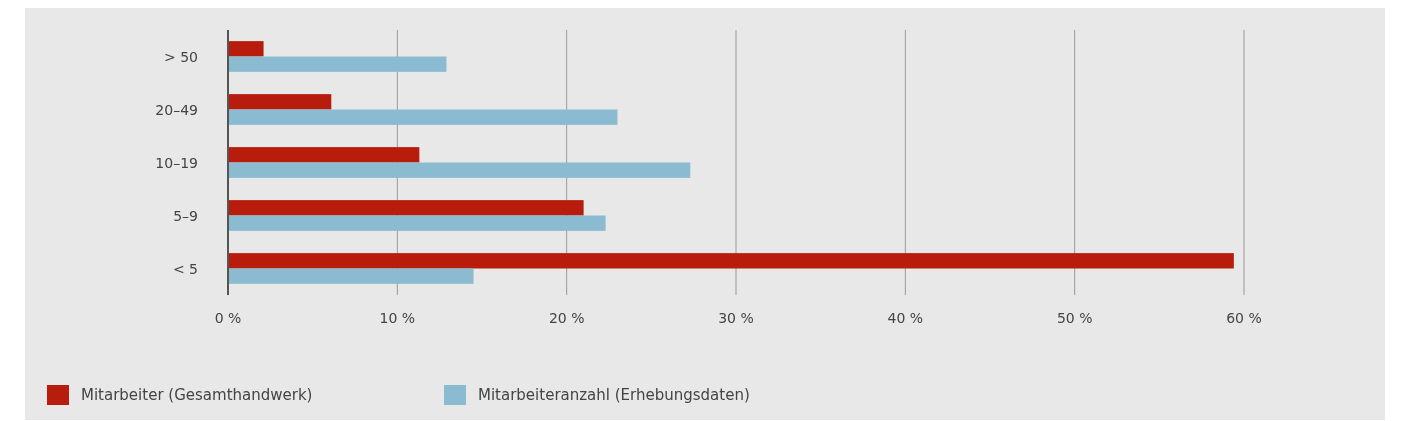  Describe the element at coordinates (1074, 318) in the screenshot. I see `x-tick-label: 50 %` at that location.